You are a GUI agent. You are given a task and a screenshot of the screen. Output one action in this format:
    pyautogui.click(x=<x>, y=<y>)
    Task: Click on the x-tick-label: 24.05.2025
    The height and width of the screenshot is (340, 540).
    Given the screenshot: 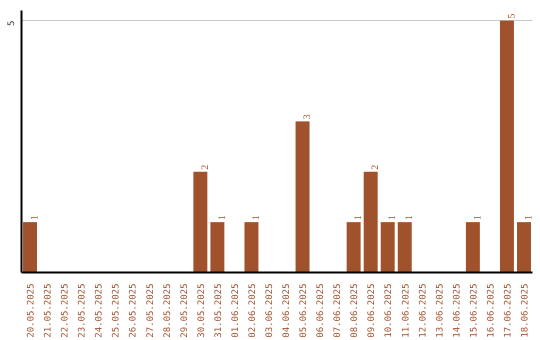 What is the action you would take?
    pyautogui.click(x=99, y=310)
    